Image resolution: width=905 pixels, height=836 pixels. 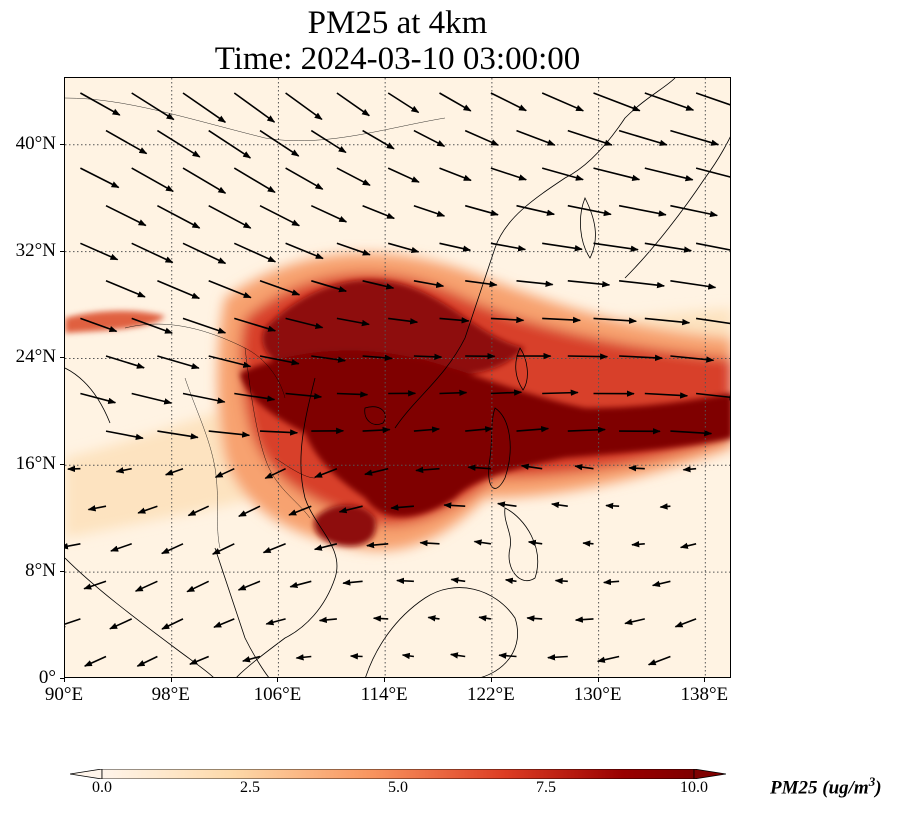 What do you see at coordinates (62, 251) in the screenshot?
I see `lat-tick-mark` at bounding box center [62, 251].